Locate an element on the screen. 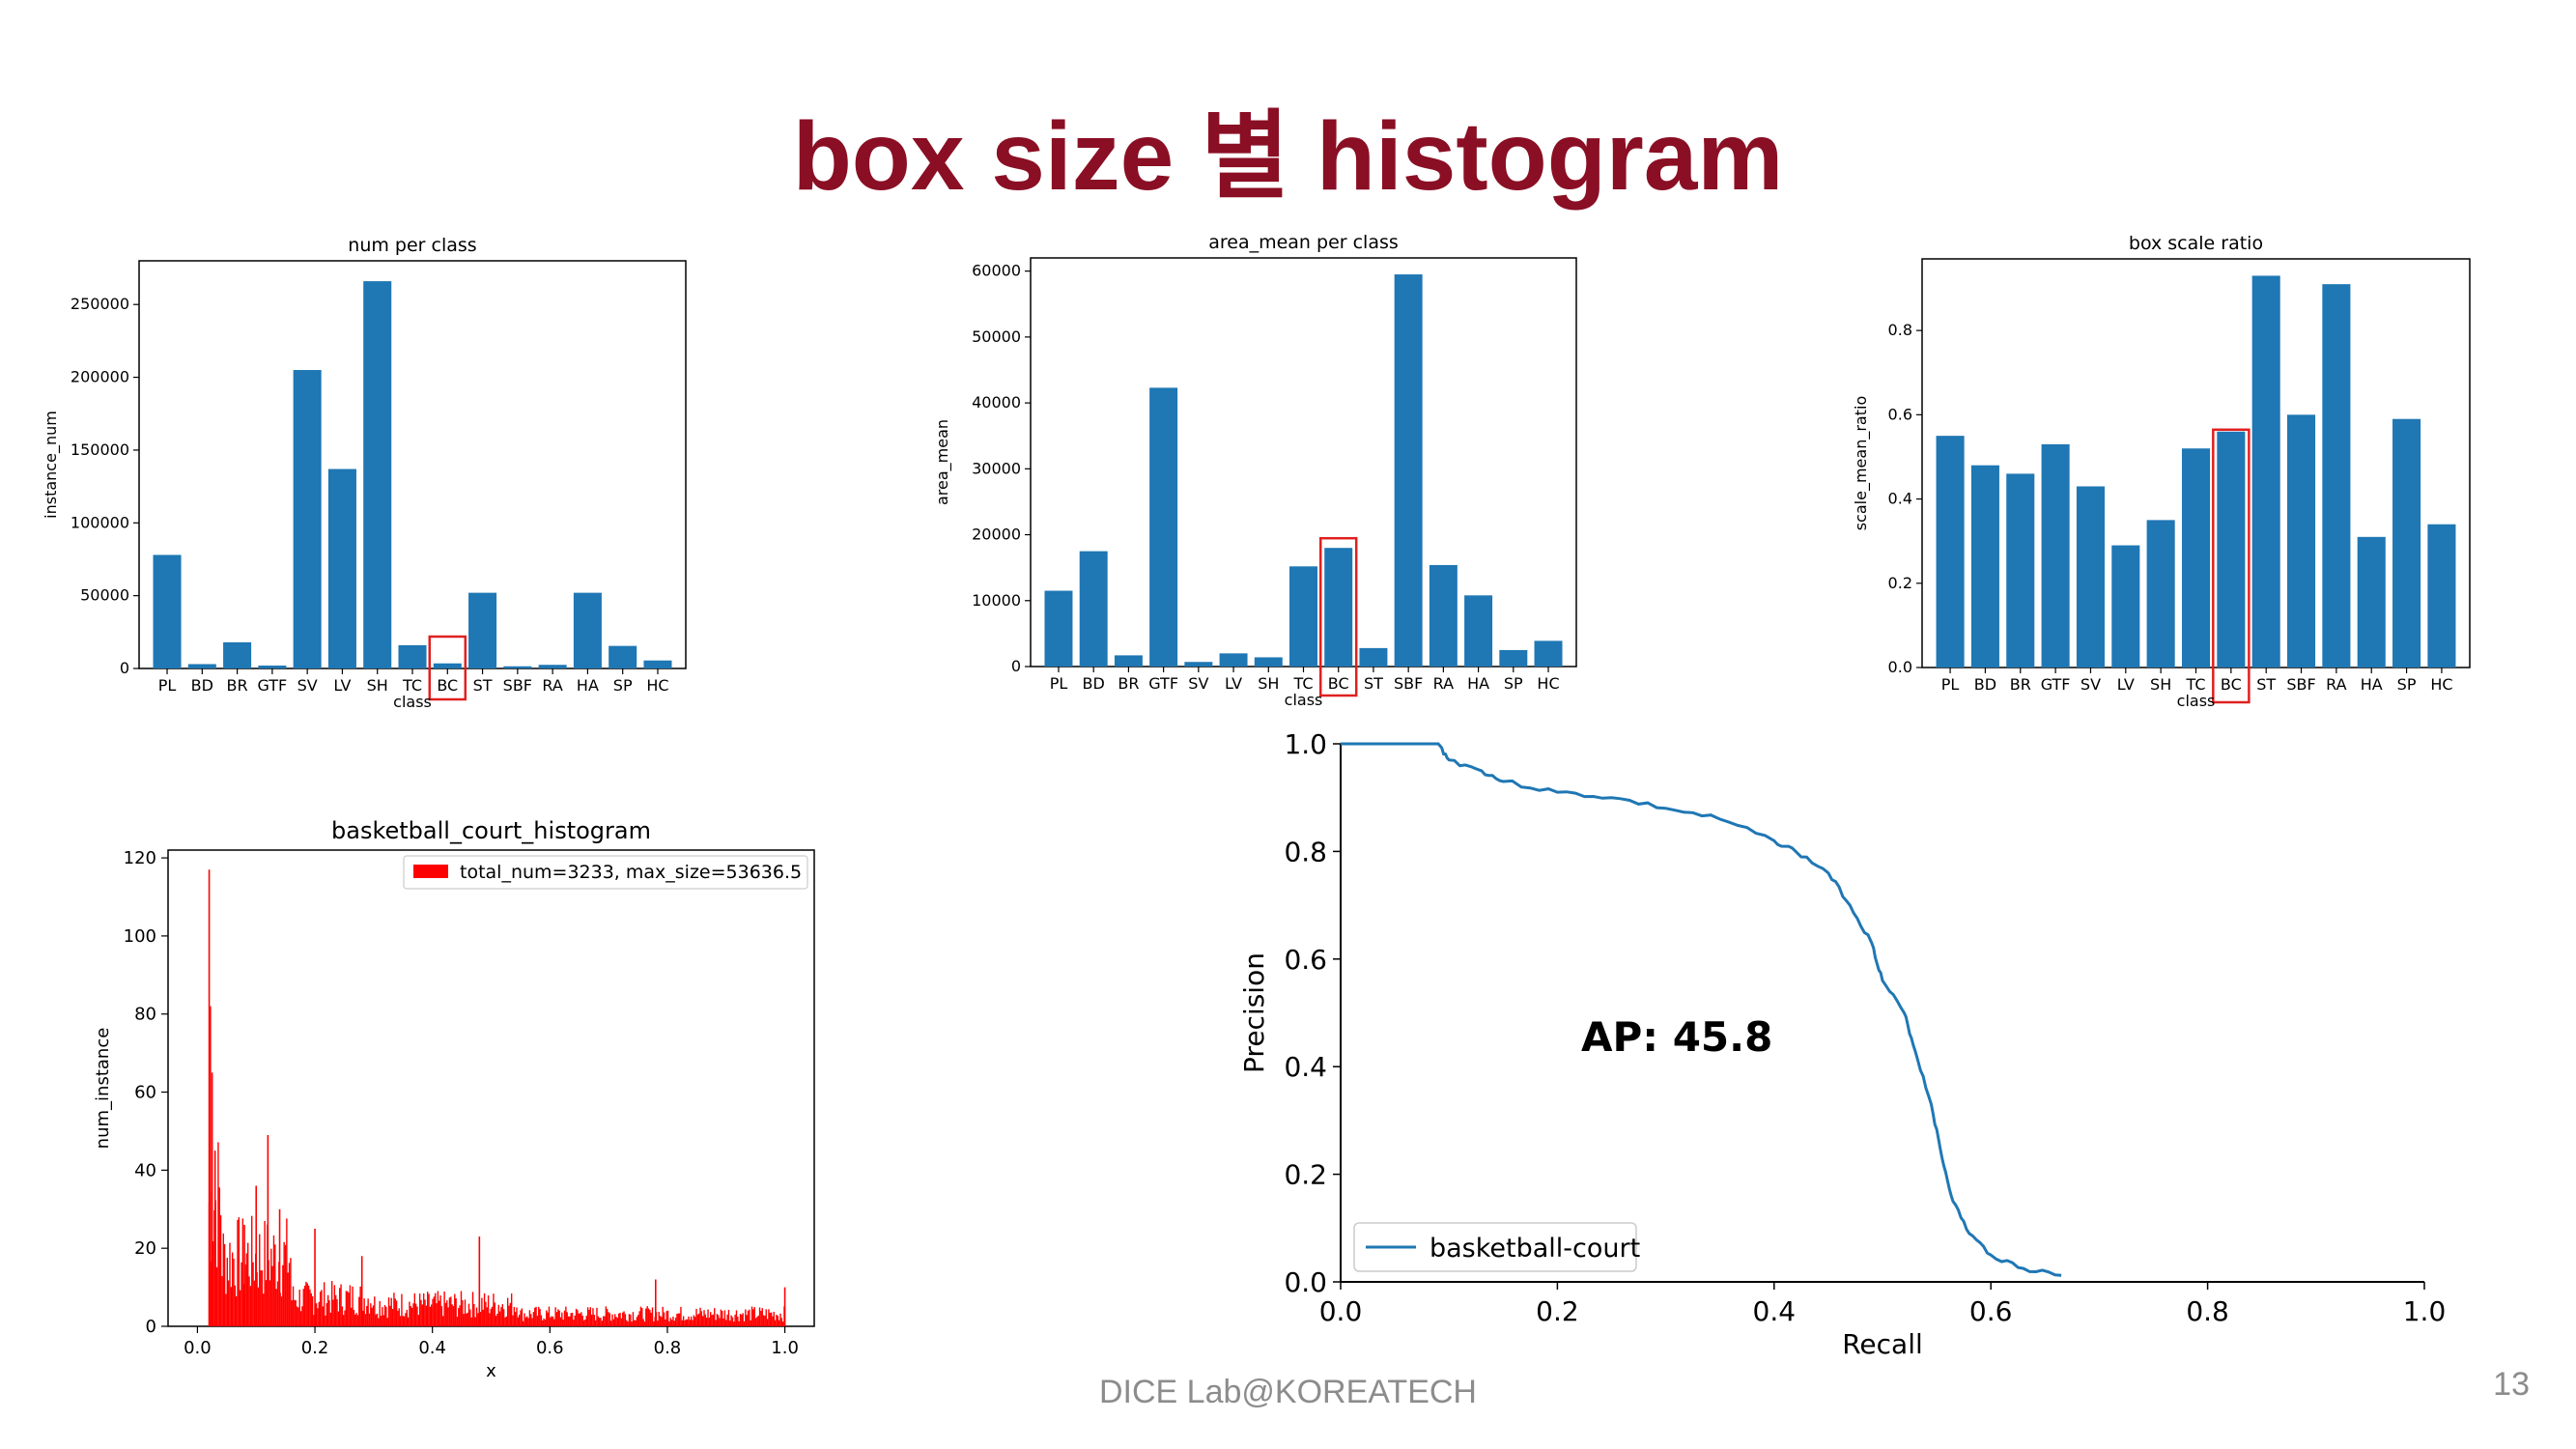  pr-xlabel: Recall is located at coordinates (1882, 1344).